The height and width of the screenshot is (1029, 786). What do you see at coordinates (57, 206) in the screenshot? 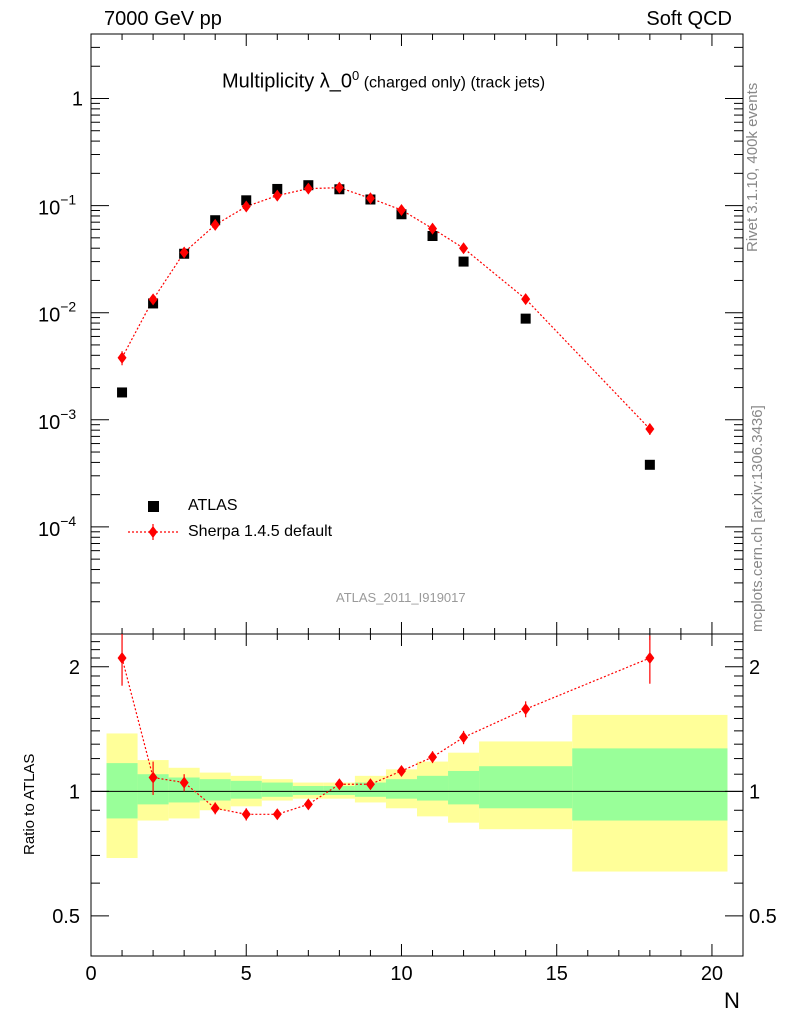
I see `main-y-tick-label: 10⁻¹` at bounding box center [57, 206].